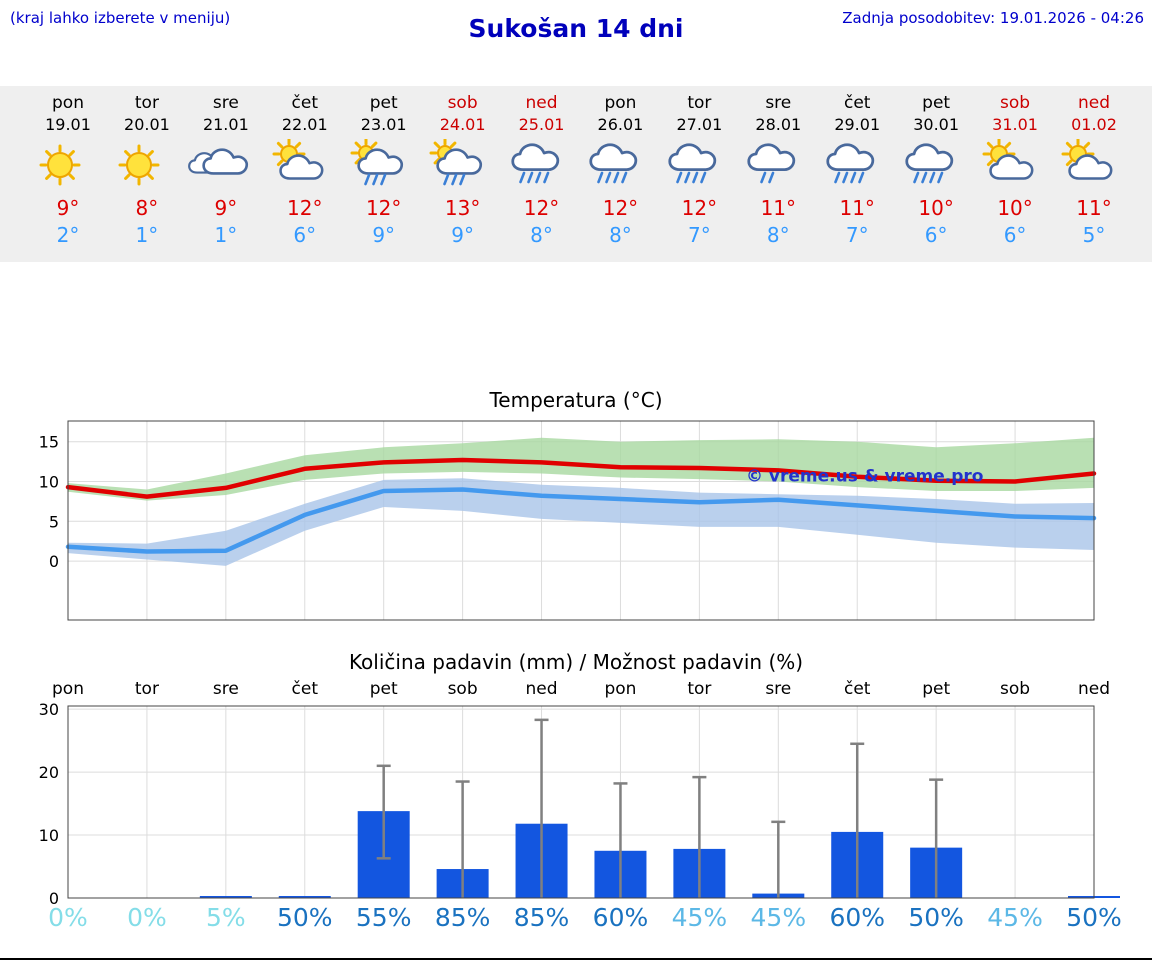 Image resolution: width=1152 pixels, height=975 pixels. Describe the element at coordinates (1094, 689) in the screenshot. I see `precip-day-label: ned` at that location.